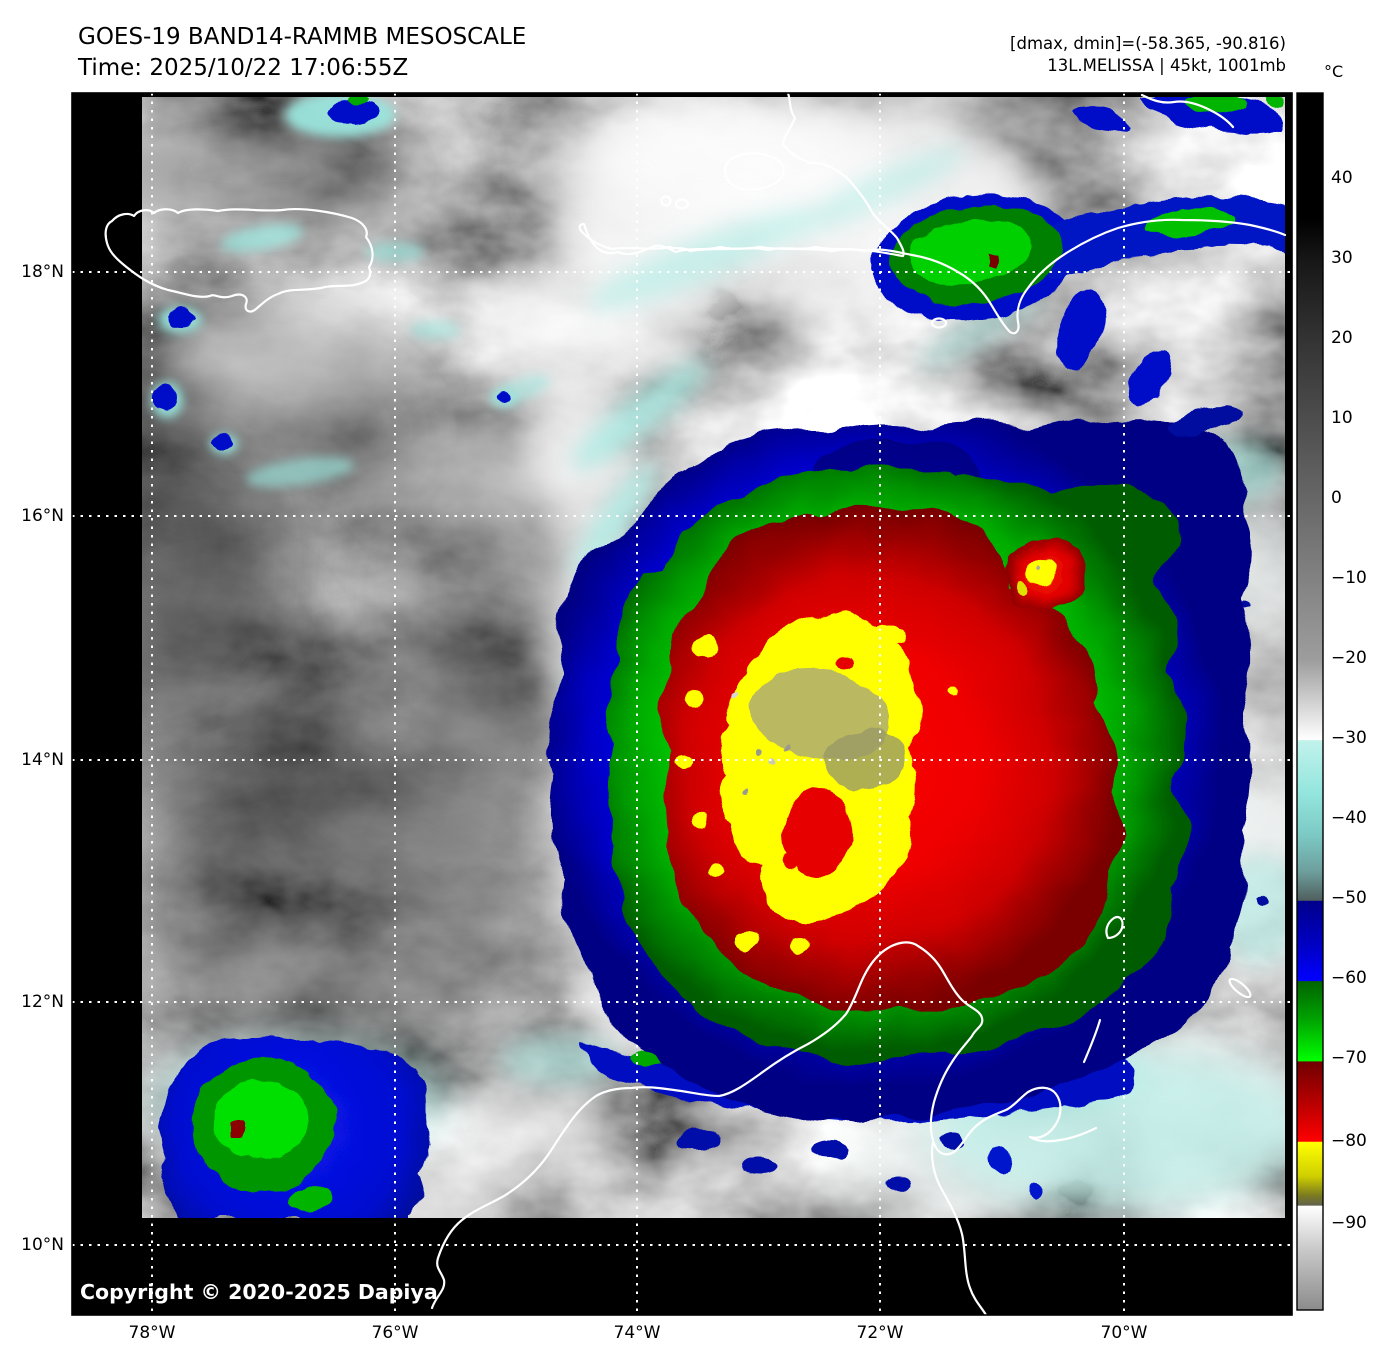 The height and width of the screenshot is (1359, 1390). I want to click on cb-tick-0: 0, so click(1336, 498).